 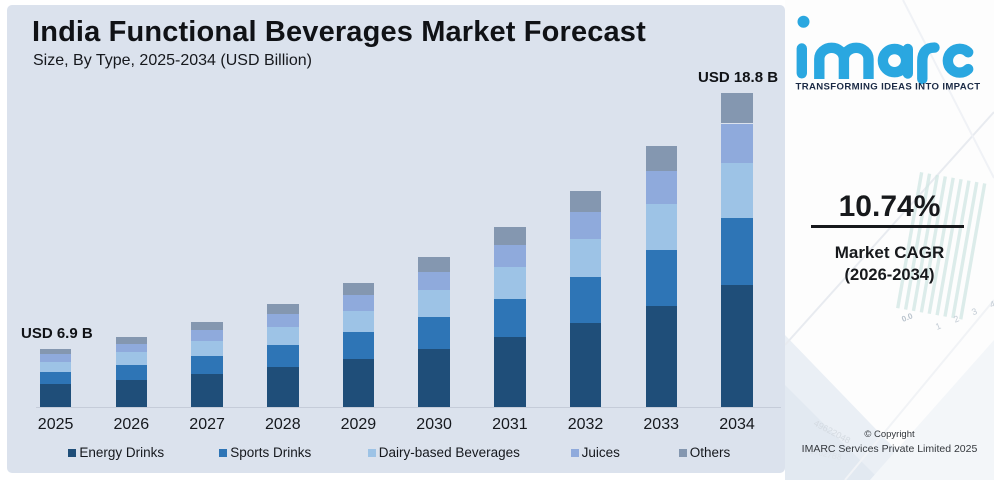 I want to click on svg-text: 0.0, so click(x=907, y=317).